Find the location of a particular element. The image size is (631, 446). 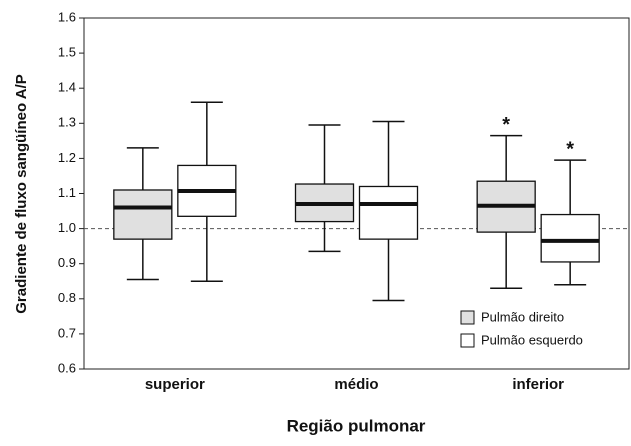

x-tick-label: médio is located at coordinates (356, 384).